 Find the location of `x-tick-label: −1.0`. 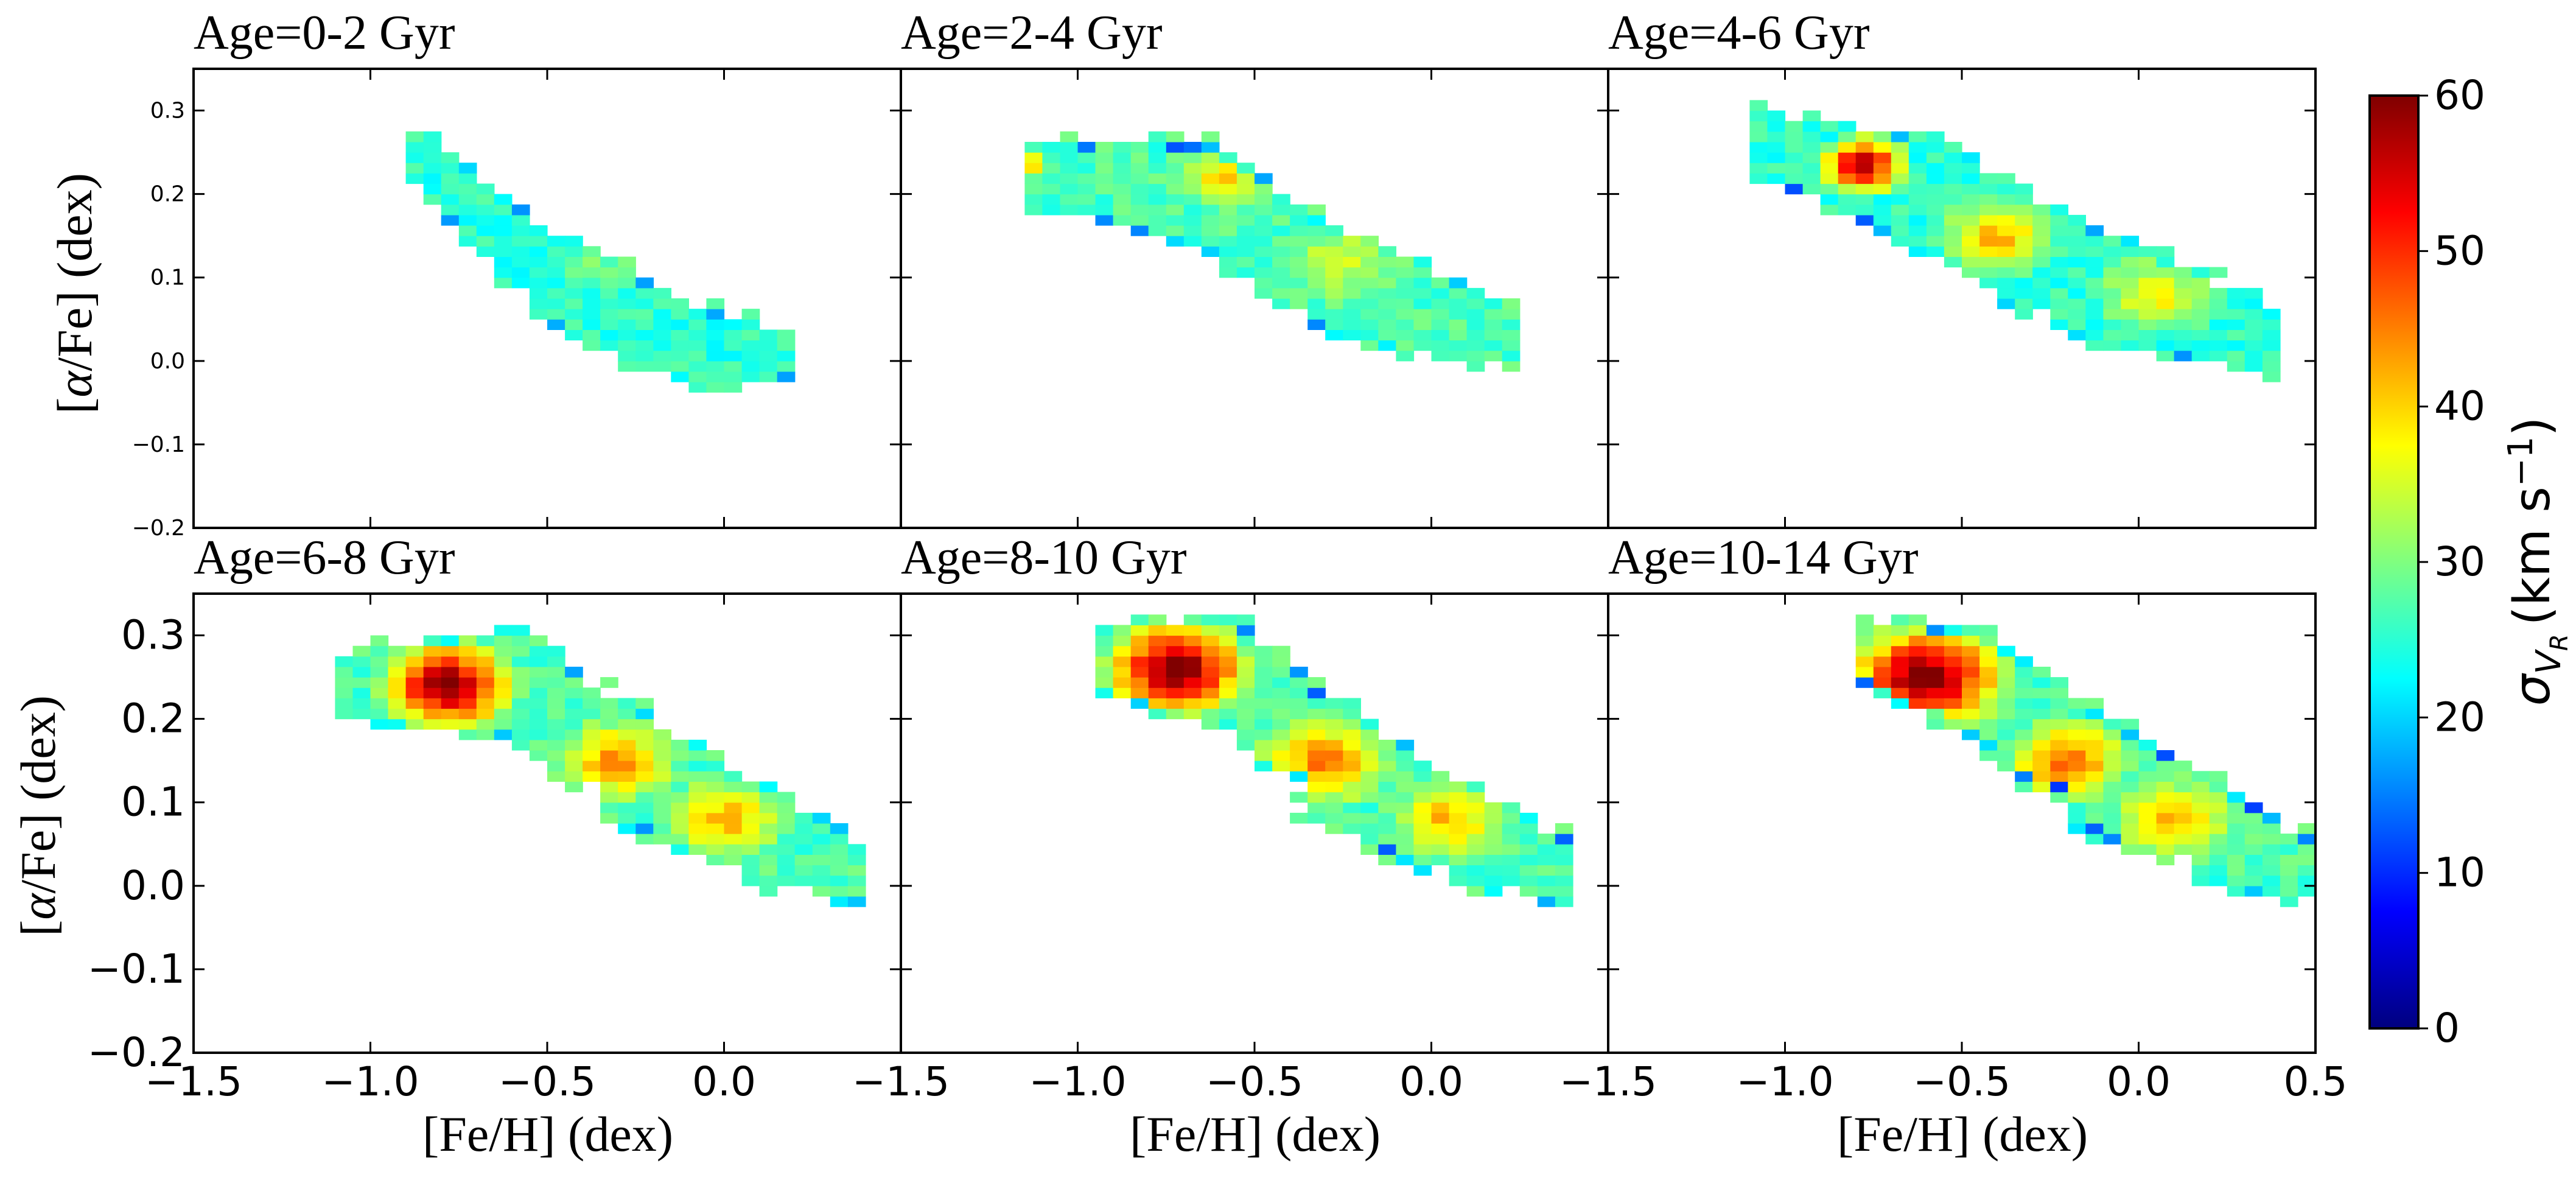

x-tick-label: −1.0 is located at coordinates (370, 1081).